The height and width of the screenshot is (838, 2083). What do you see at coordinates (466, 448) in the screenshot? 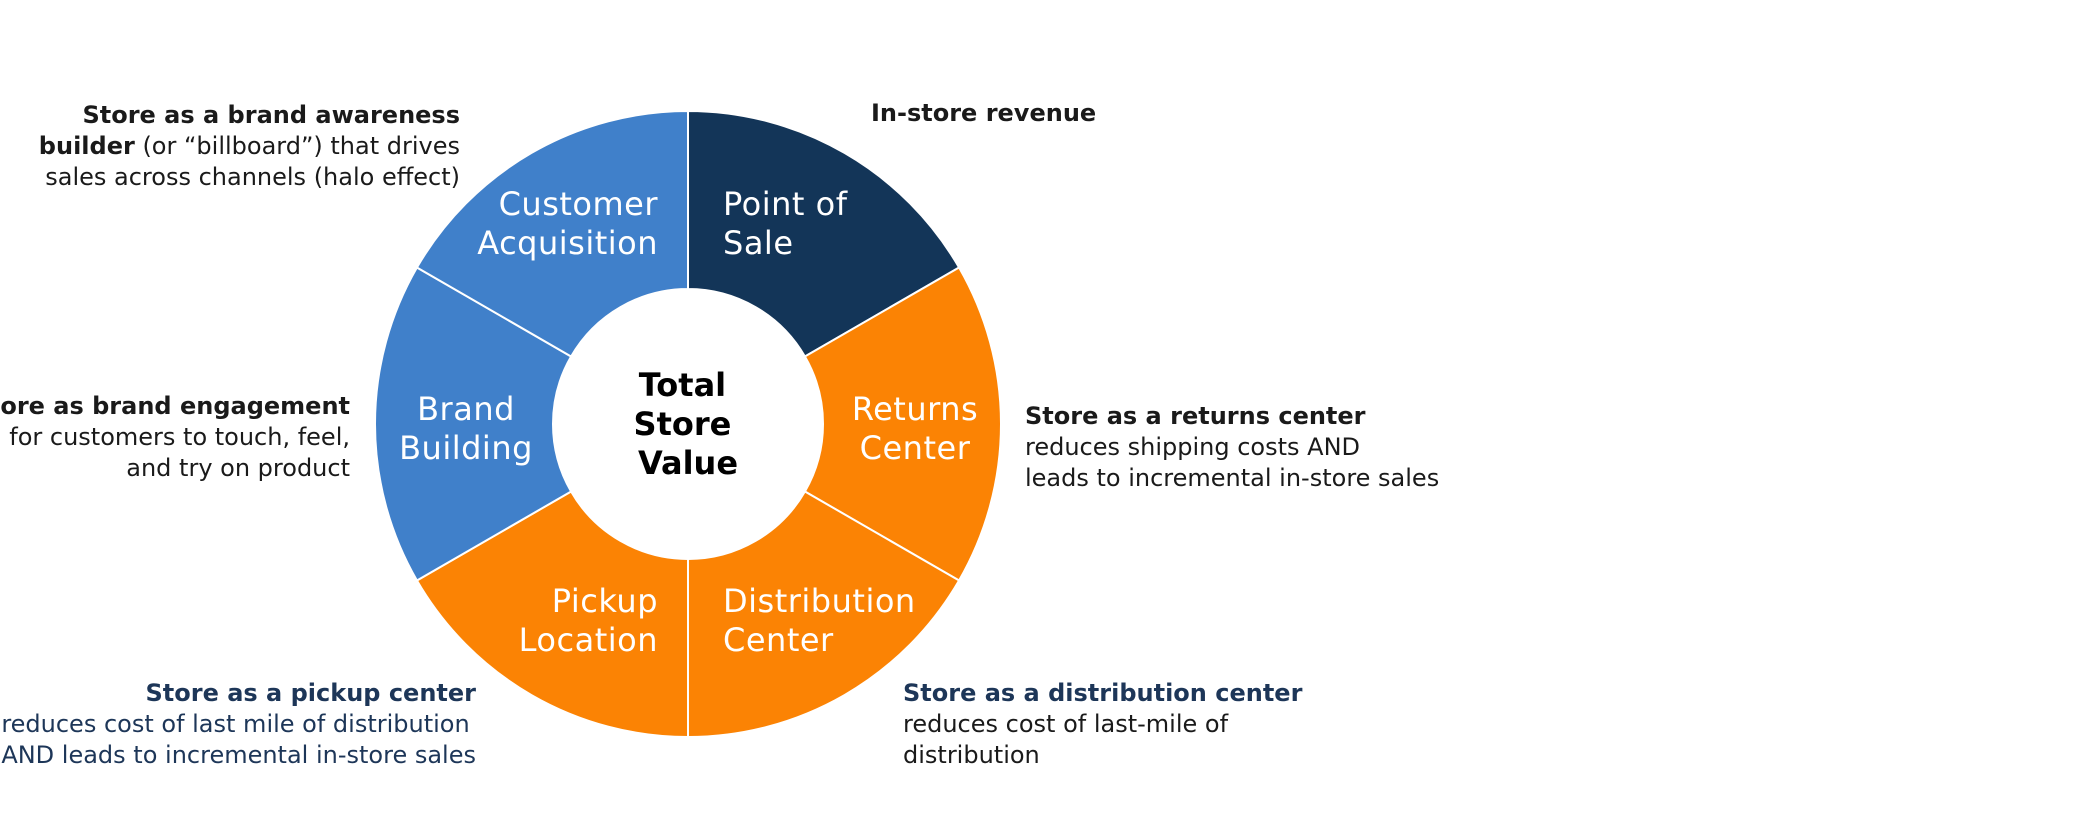
I see `segment-label-brand-building-line-2: Building` at bounding box center [466, 448].